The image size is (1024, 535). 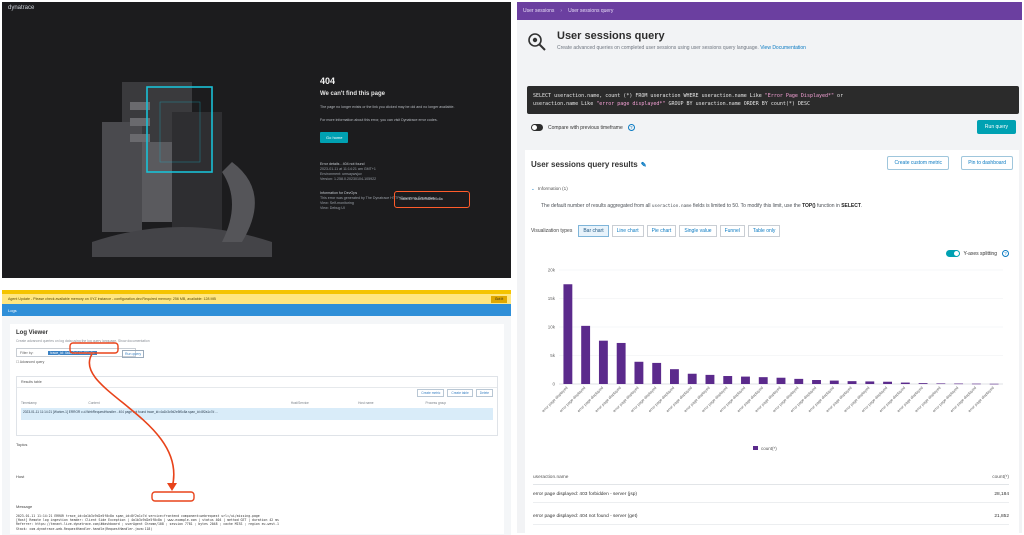 I want to click on trace-id-highlight: Trace ID: 4a1b3c9d2e5f0c8a, so click(x=432, y=199).